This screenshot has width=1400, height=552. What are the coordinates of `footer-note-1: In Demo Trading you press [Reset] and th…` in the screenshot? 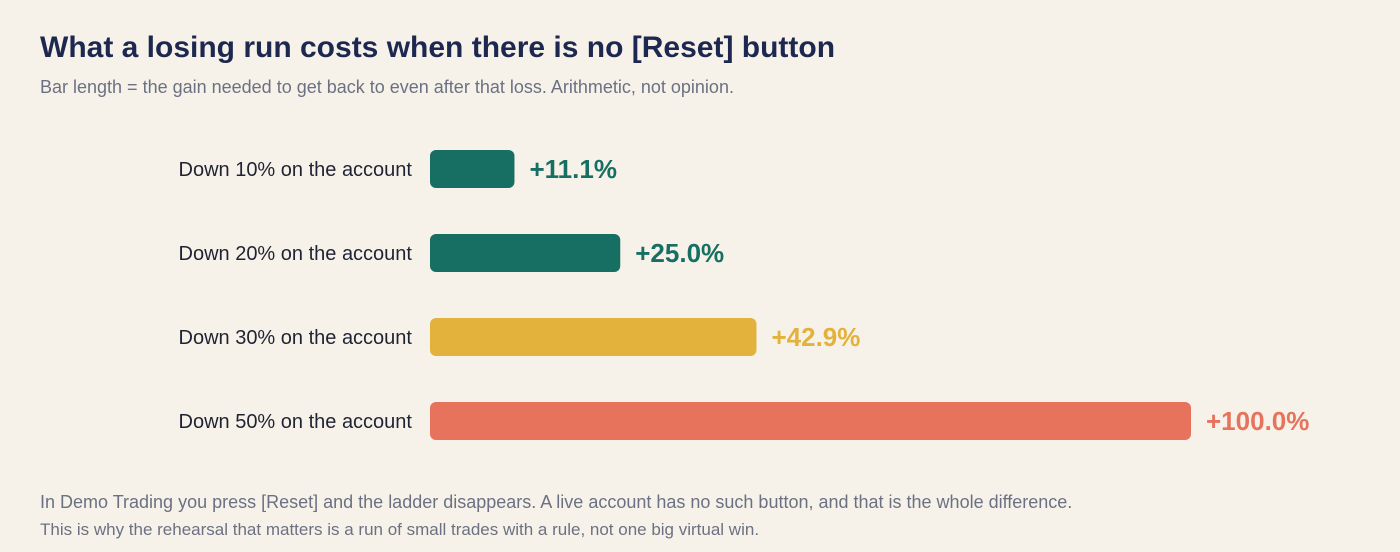 It's located at (556, 502).